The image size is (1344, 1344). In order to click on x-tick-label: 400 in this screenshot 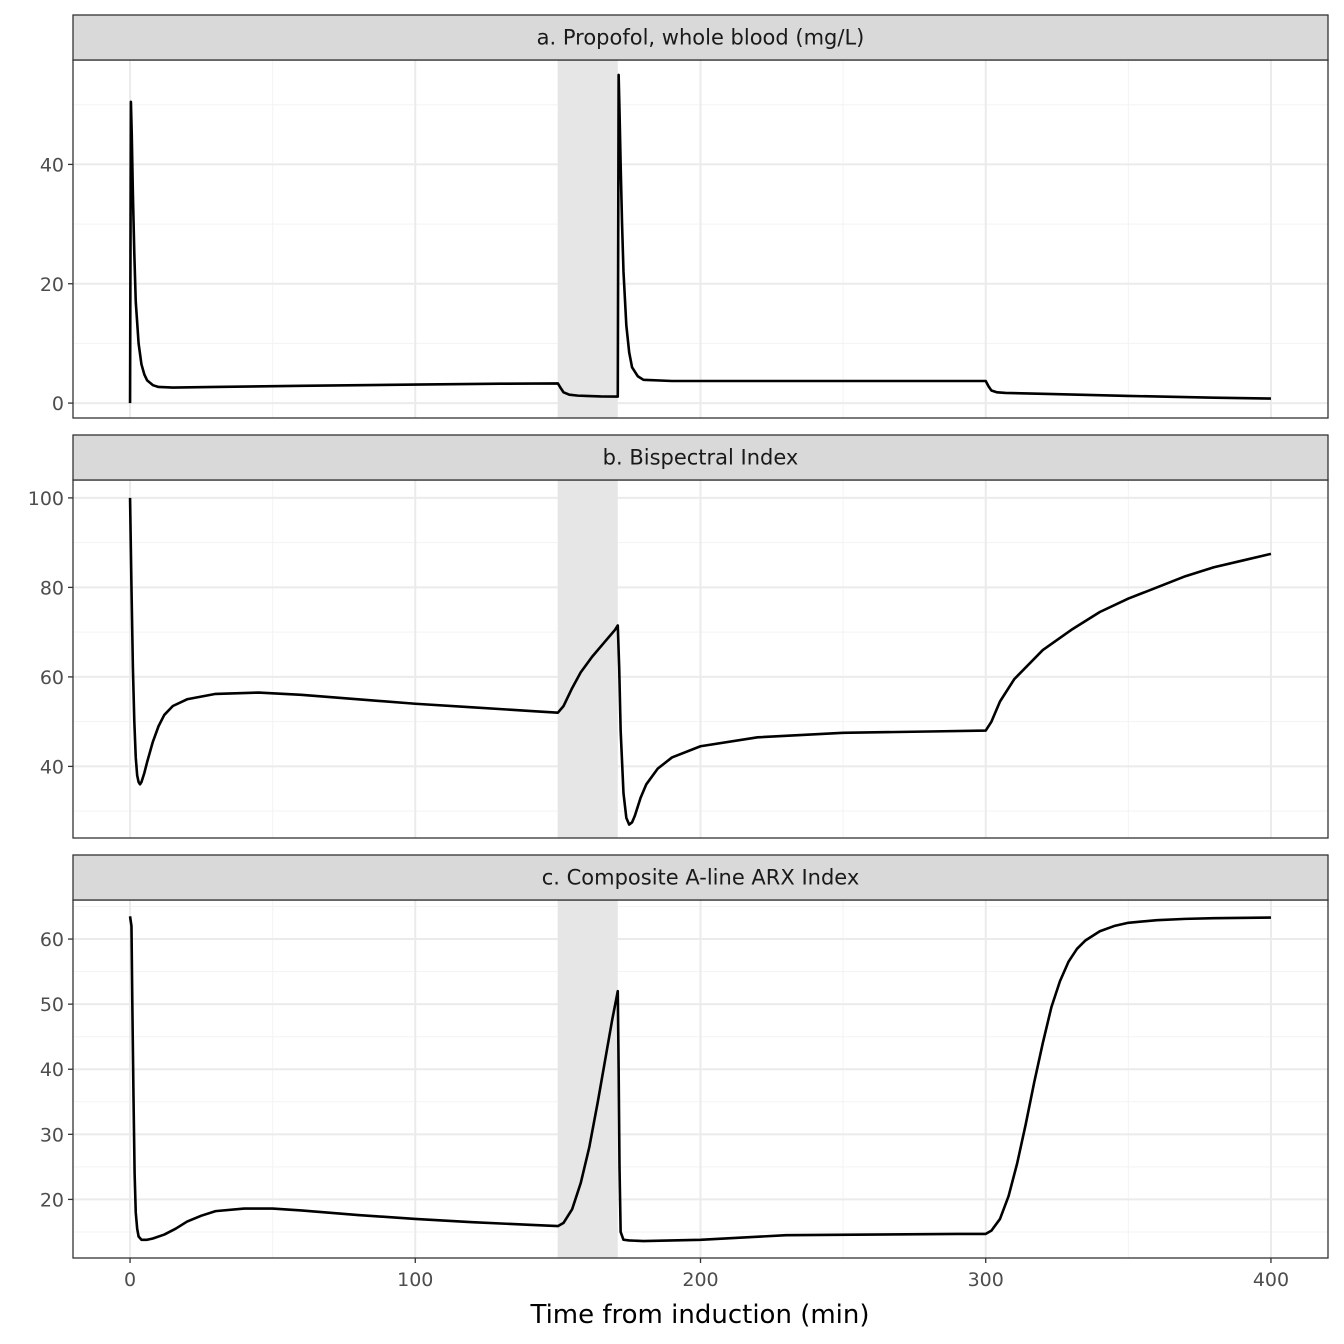, I will do `click(1271, 1280)`.